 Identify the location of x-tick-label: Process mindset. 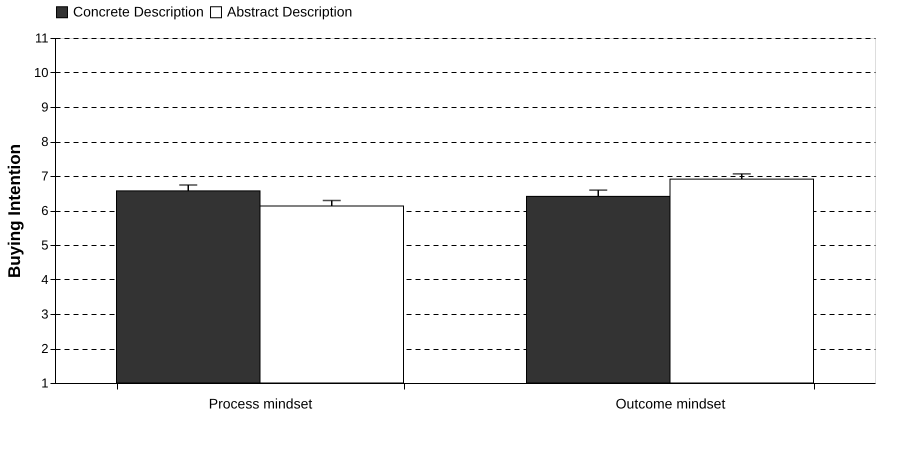
(260, 404).